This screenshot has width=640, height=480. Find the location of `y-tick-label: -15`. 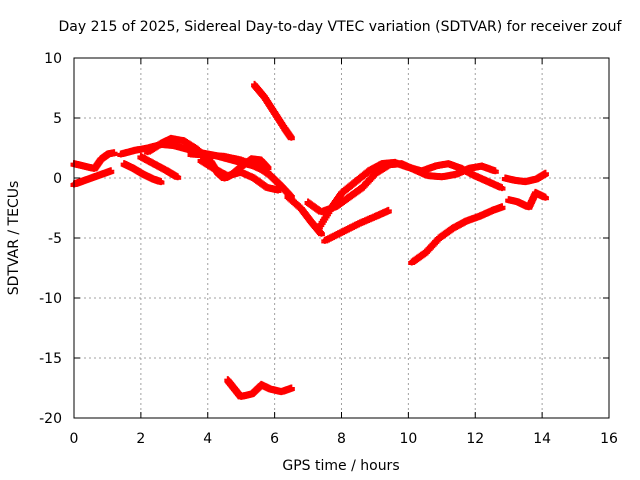

y-tick-label: -15 is located at coordinates (50, 359).